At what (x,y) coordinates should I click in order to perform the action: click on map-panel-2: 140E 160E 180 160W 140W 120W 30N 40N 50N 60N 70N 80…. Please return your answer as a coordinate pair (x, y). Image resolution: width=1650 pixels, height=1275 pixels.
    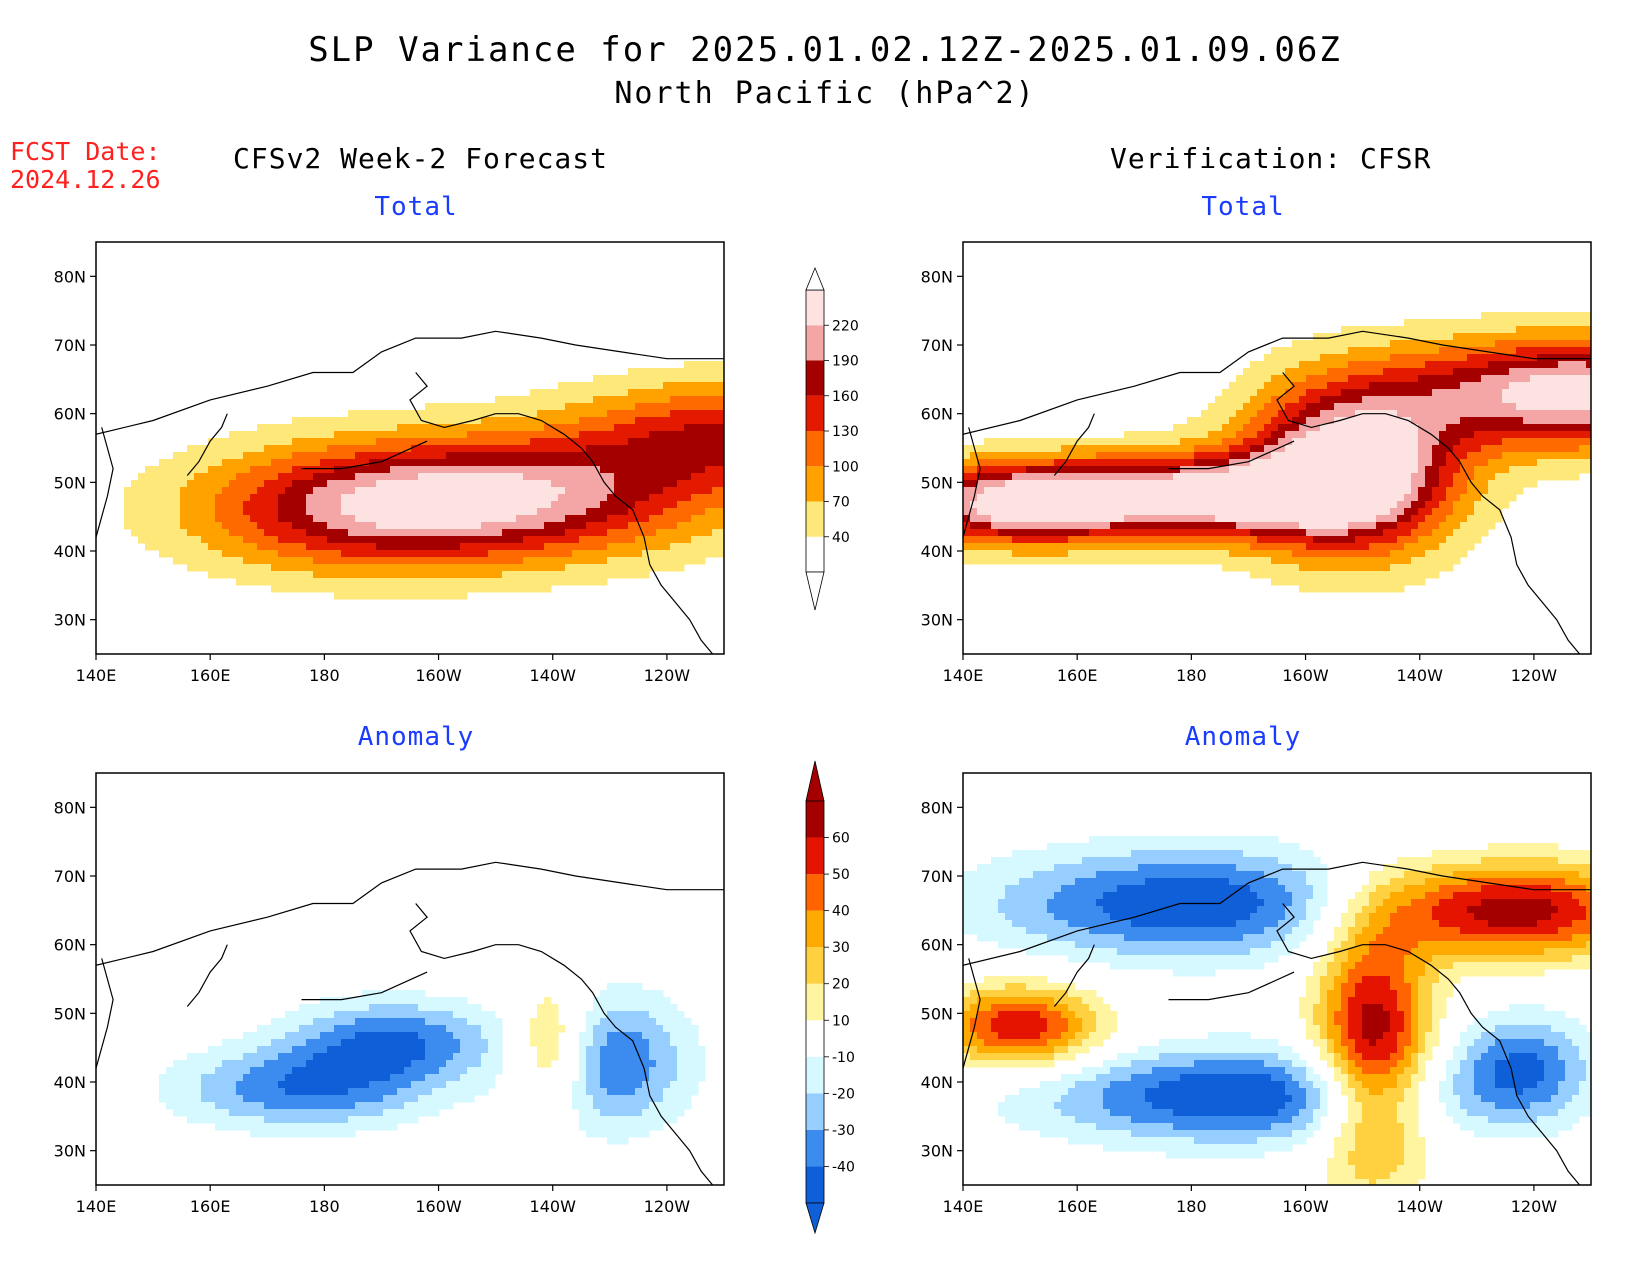
    Looking at the image, I should click on (389, 994).